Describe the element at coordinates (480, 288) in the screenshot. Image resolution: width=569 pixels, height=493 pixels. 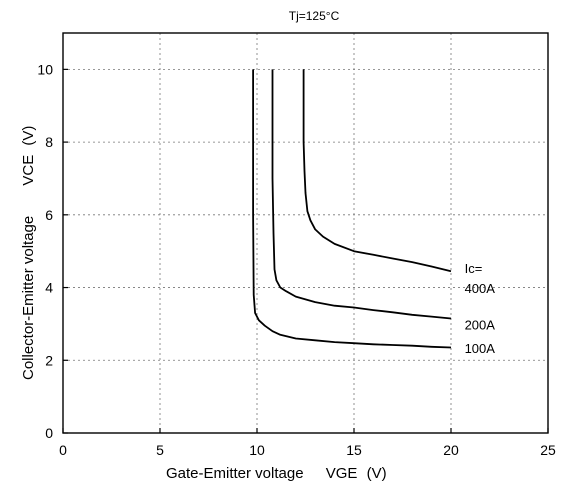
I see `annotation-label: 400A` at that location.